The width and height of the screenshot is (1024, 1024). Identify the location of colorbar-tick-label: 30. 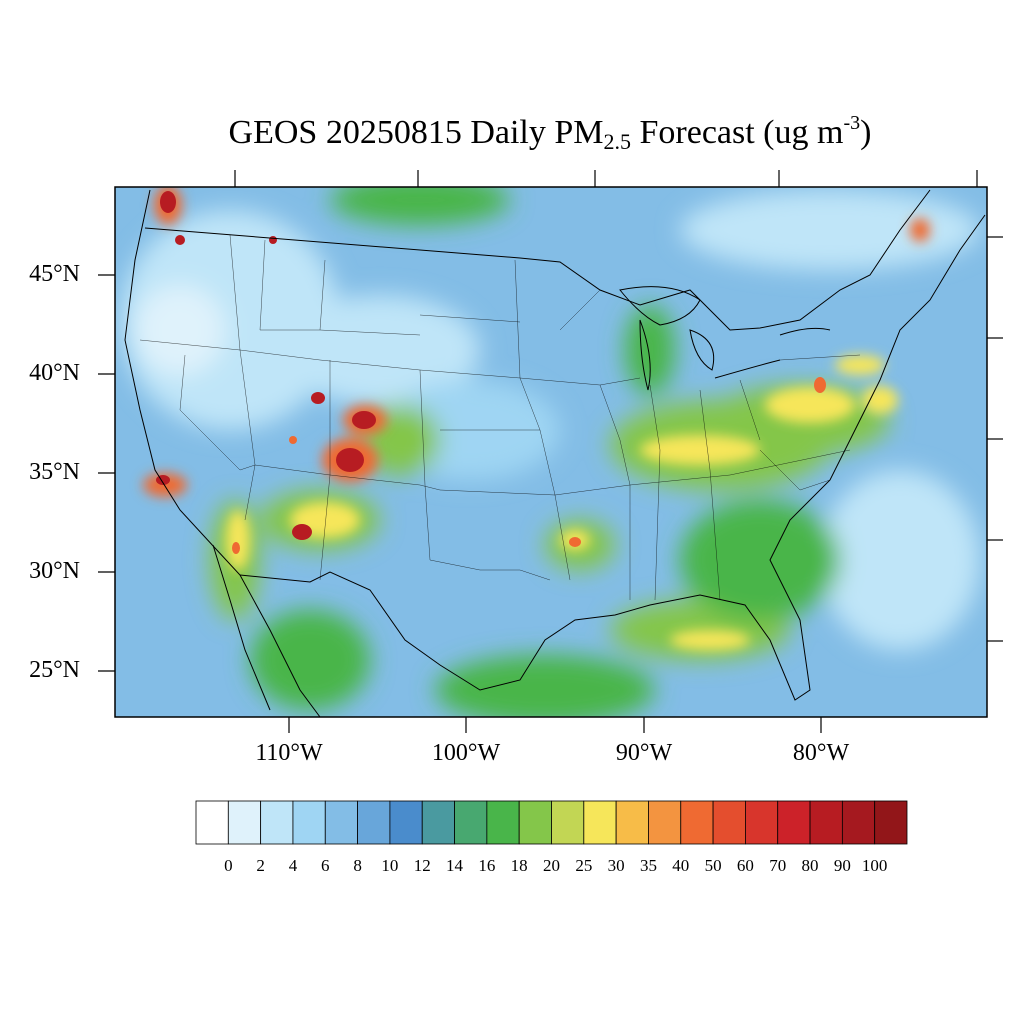
(616, 865).